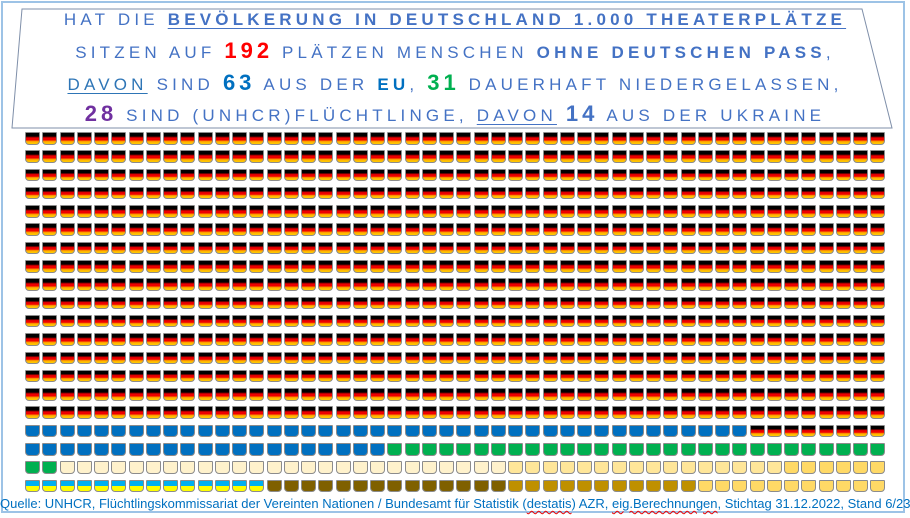  Describe the element at coordinates (550, 467) in the screenshot. I see `seat-pale-yellow` at that location.